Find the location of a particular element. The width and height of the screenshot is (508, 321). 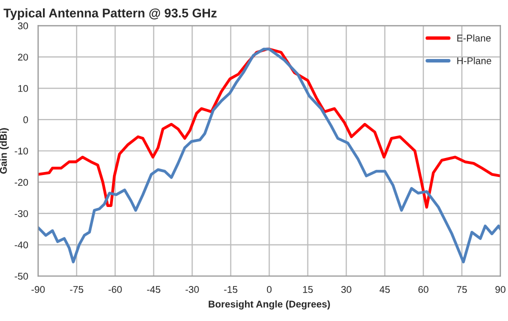

y-tick-label: 20 is located at coordinates (23, 57).